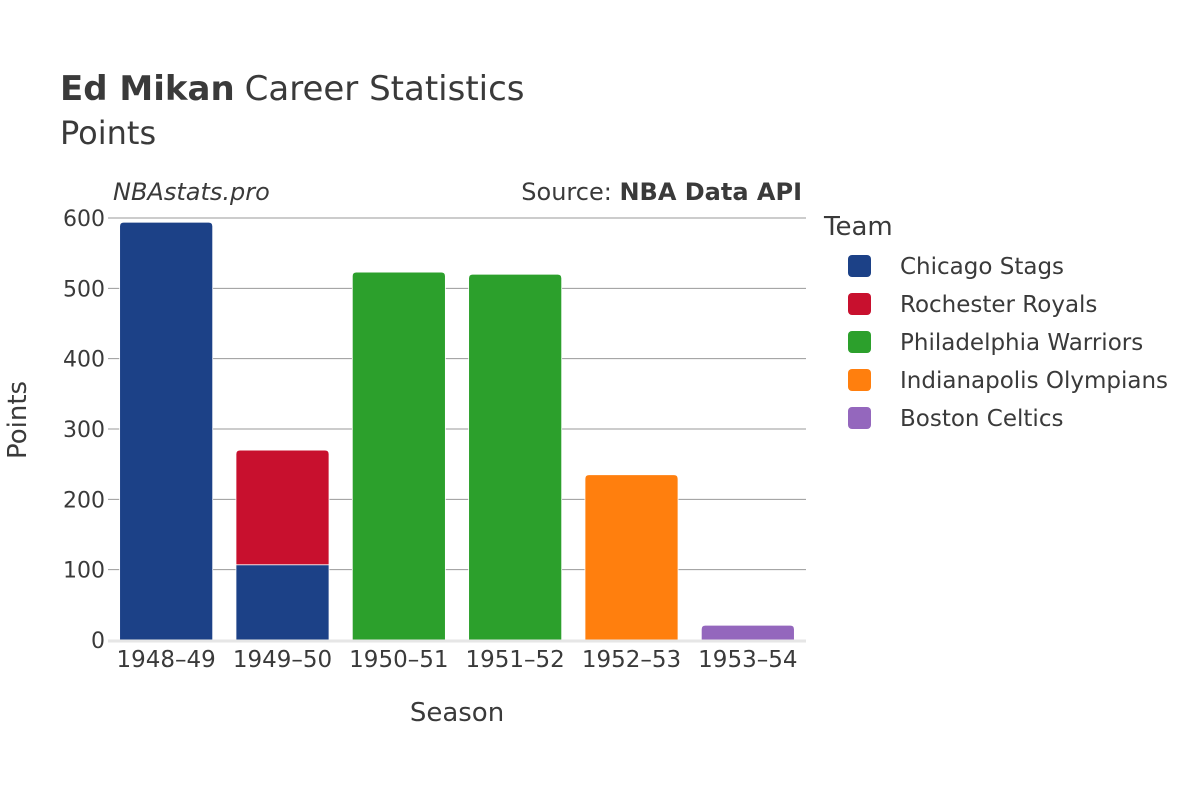  What do you see at coordinates (385, 89) in the screenshot?
I see `chart-title-rest: Career Statistics` at bounding box center [385, 89].